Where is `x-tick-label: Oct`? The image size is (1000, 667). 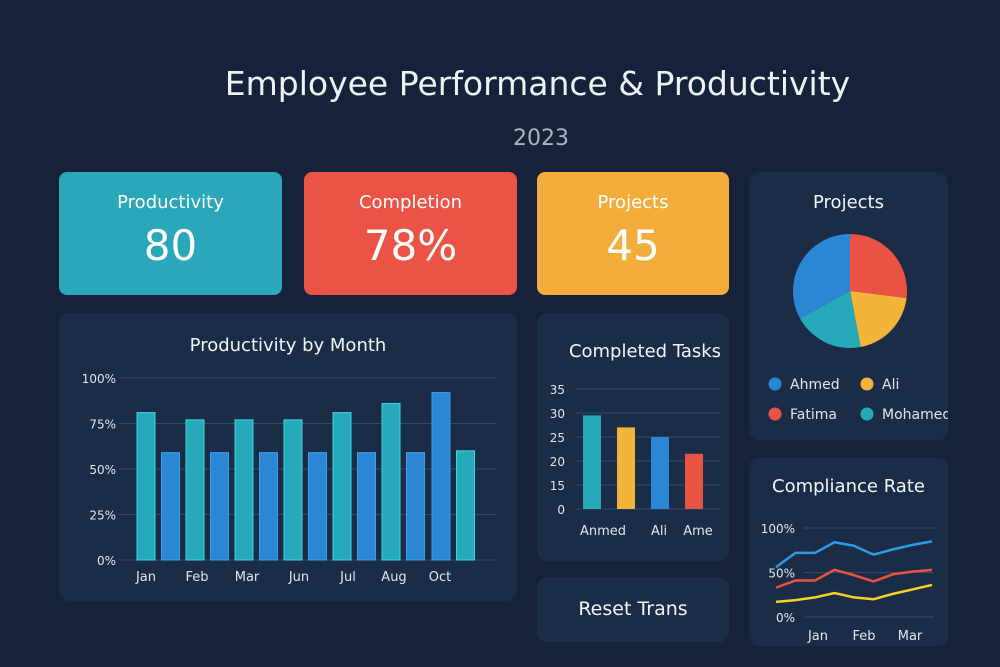 x-tick-label: Oct is located at coordinates (440, 577).